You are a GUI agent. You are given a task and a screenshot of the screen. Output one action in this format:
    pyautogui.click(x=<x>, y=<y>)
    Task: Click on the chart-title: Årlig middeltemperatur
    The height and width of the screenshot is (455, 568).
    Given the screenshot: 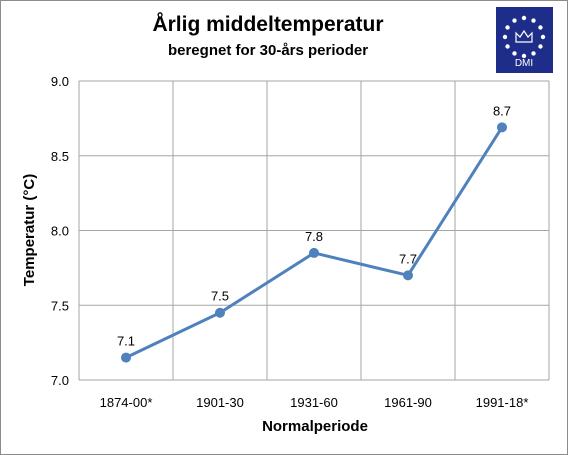 What is the action you would take?
    pyautogui.click(x=267, y=24)
    